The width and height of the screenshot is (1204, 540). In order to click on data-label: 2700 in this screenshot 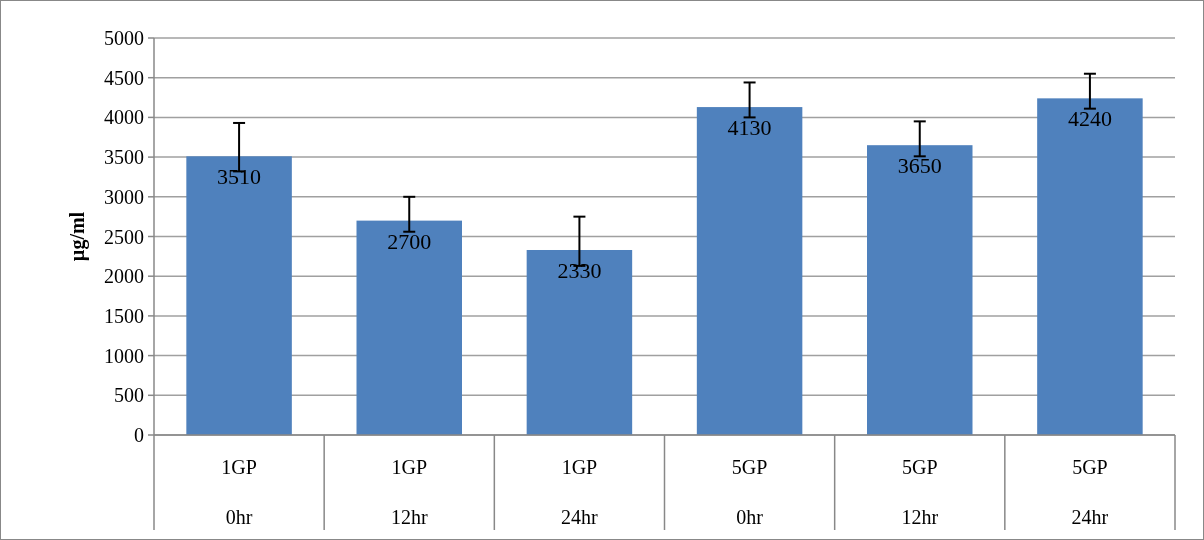, I will do `click(409, 241)`.